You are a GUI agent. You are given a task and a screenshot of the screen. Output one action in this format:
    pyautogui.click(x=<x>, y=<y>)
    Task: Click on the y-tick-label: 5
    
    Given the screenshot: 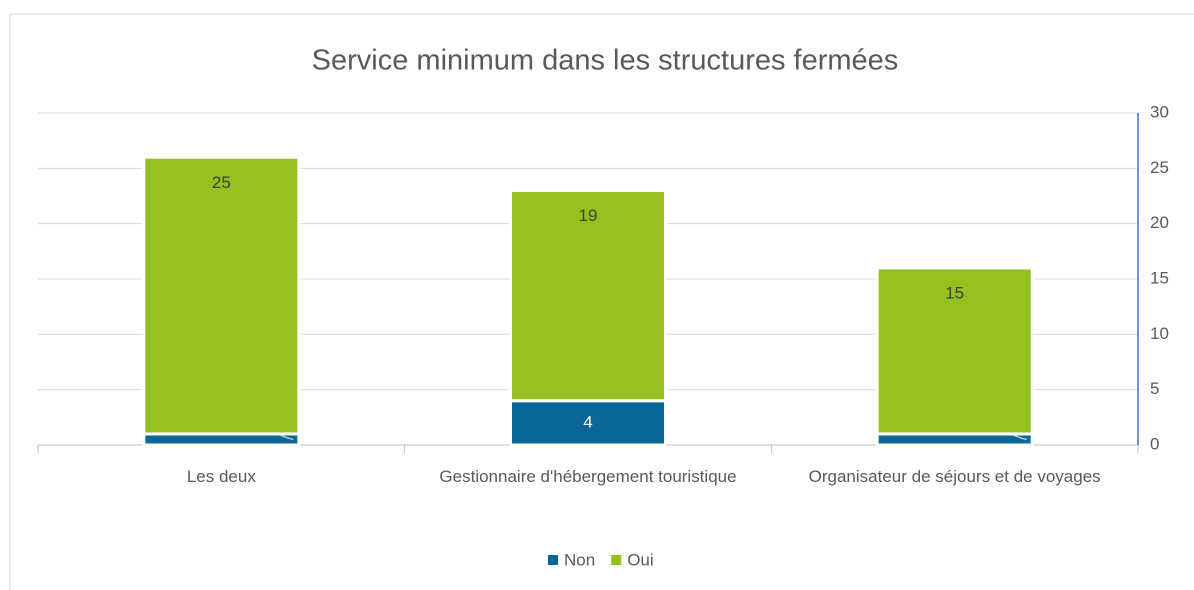 What is the action you would take?
    pyautogui.click(x=1154, y=388)
    